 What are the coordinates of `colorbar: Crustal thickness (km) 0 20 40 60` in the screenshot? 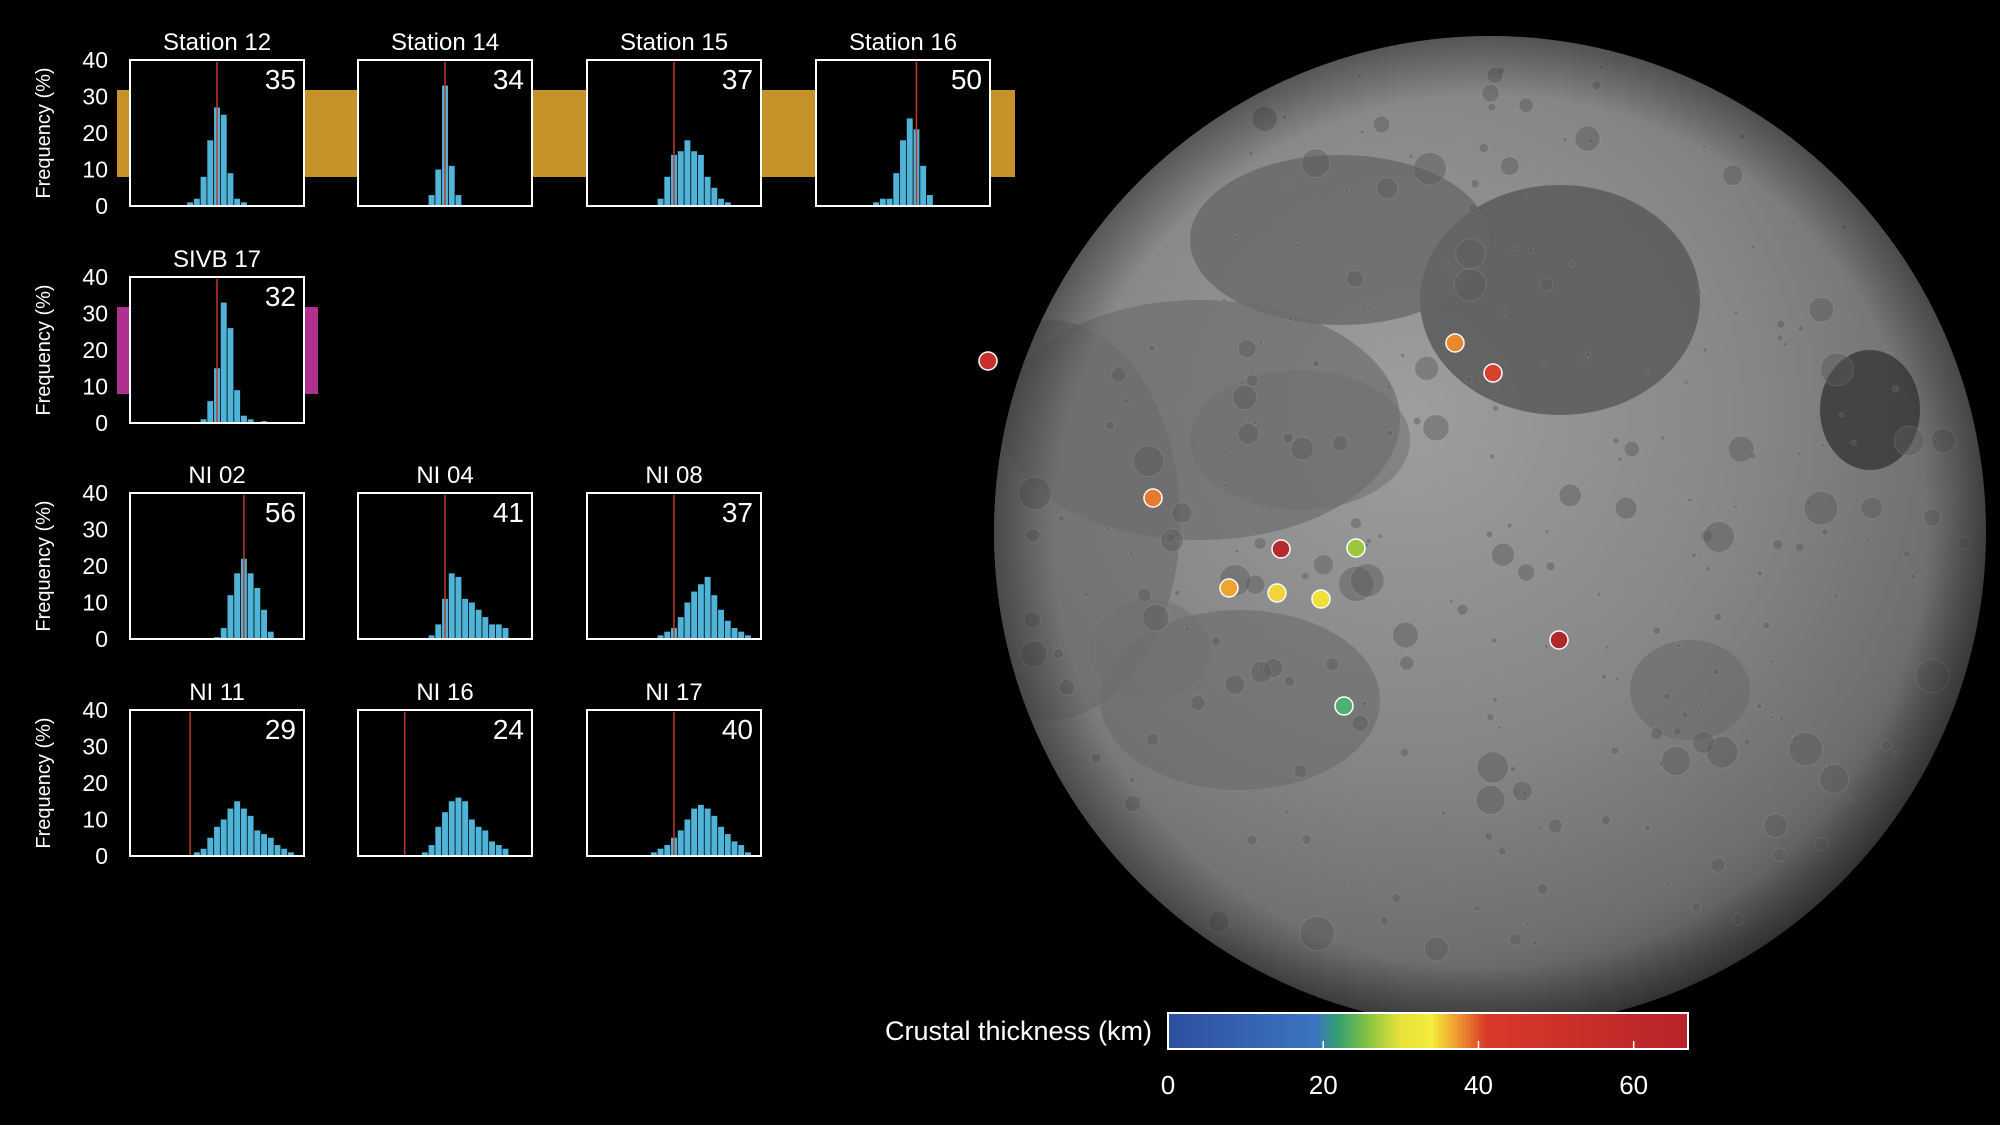 It's located at (1287, 1056).